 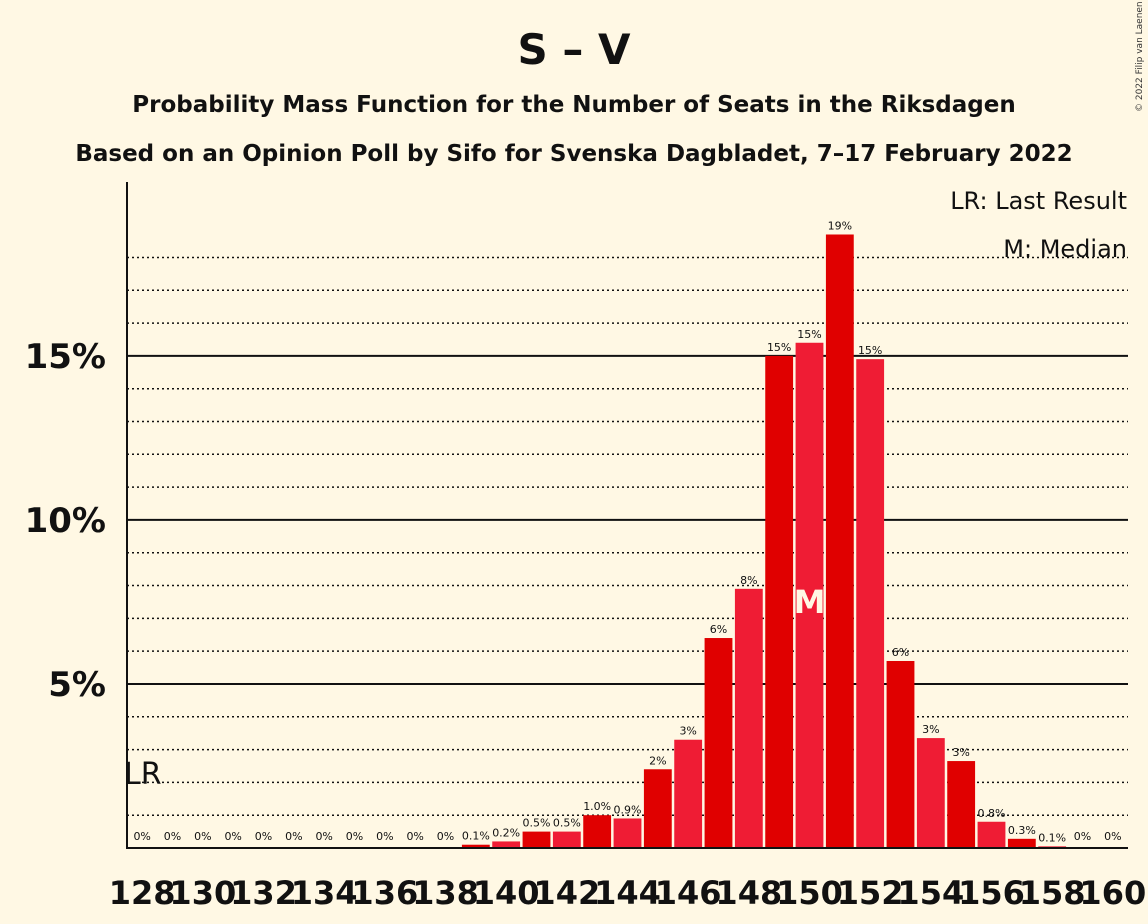 I want to click on y-tick-label: 15%, so click(x=65, y=357).